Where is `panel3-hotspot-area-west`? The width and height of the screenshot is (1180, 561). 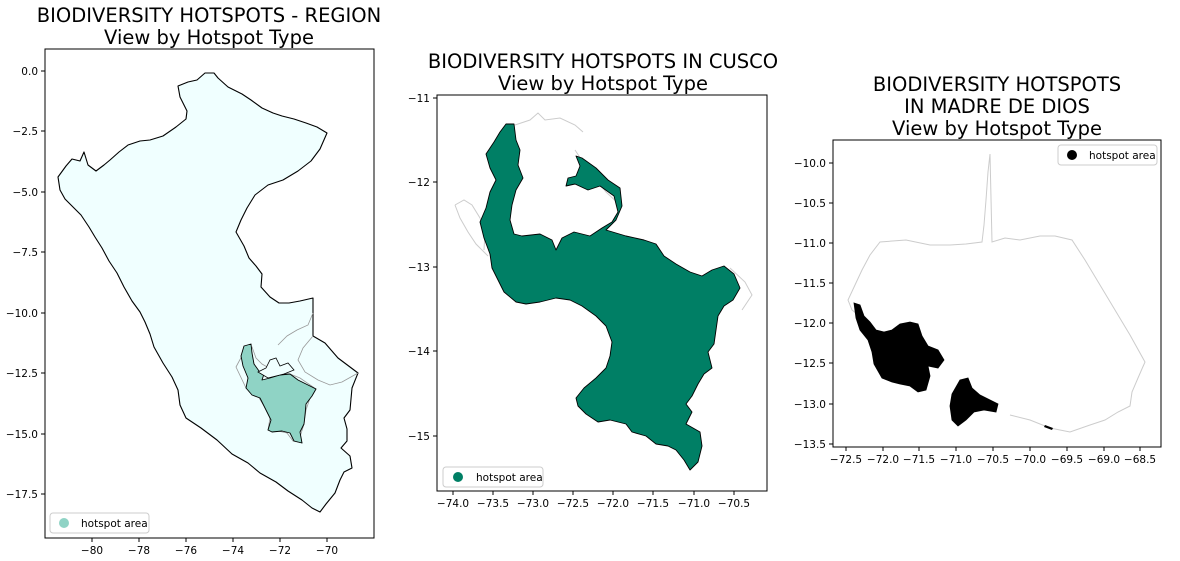
panel3-hotspot-area-west is located at coordinates (899, 347).